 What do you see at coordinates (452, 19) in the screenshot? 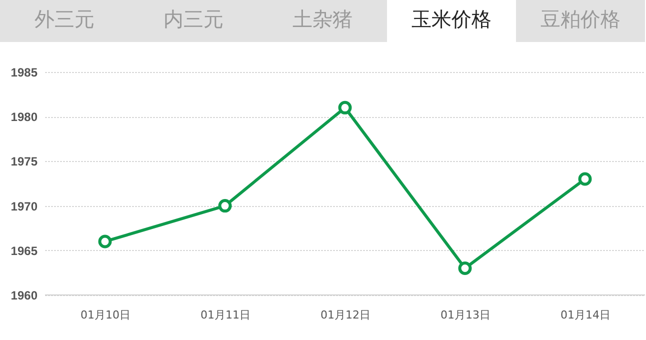
I see `text: 玉米价格` at bounding box center [452, 19].